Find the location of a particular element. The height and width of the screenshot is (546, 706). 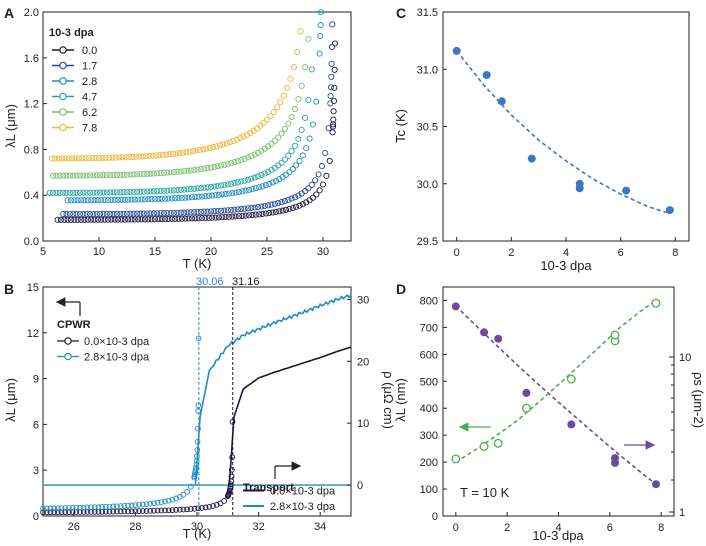

y-tick-label-right: 0 is located at coordinates (360, 486).